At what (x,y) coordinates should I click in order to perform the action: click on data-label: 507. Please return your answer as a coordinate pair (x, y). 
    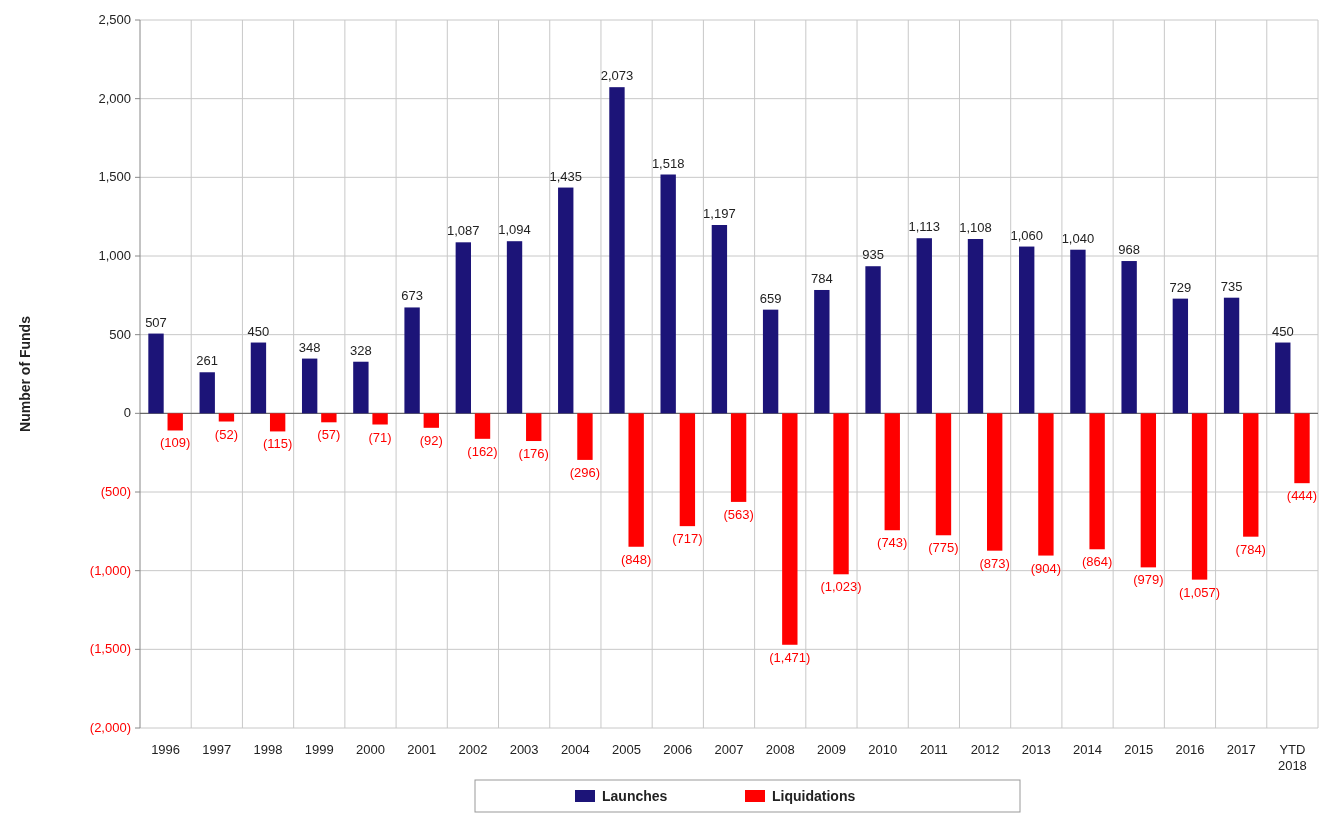
    Looking at the image, I should click on (156, 322).